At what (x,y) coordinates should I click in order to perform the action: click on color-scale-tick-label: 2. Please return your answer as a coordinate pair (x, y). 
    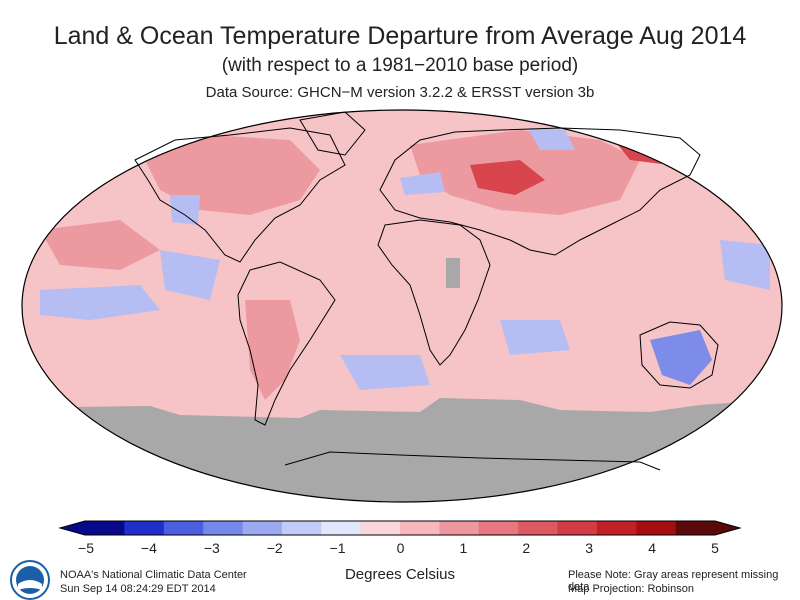
    Looking at the image, I should click on (526, 548).